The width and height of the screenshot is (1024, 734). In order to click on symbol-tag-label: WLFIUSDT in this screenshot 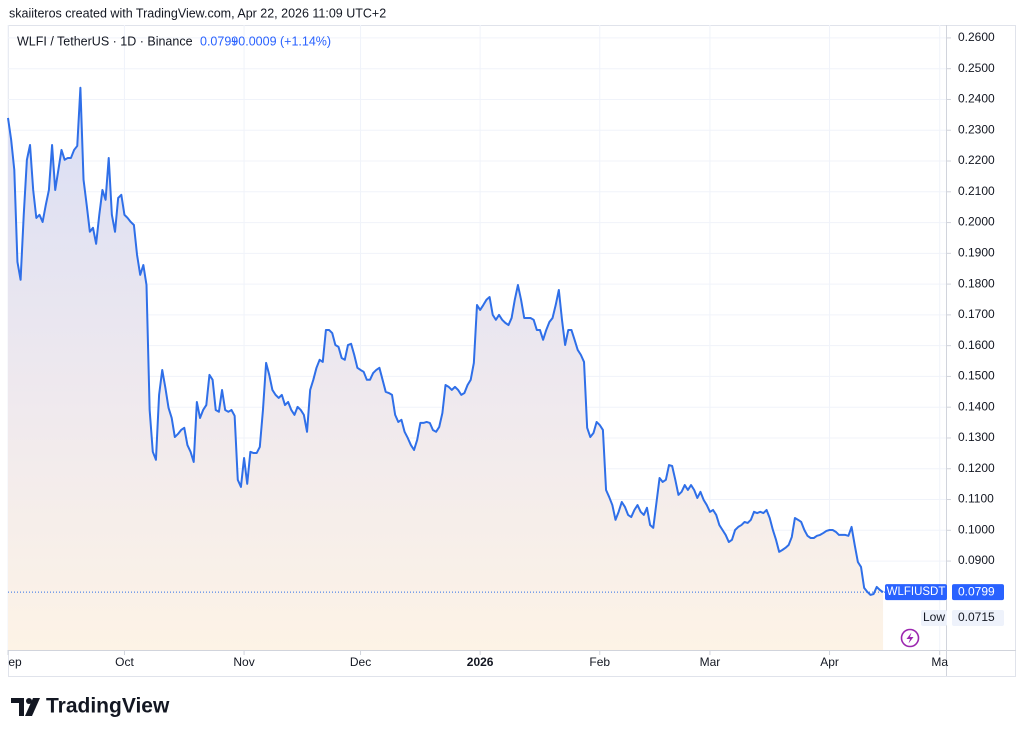, I will do `click(916, 592)`.